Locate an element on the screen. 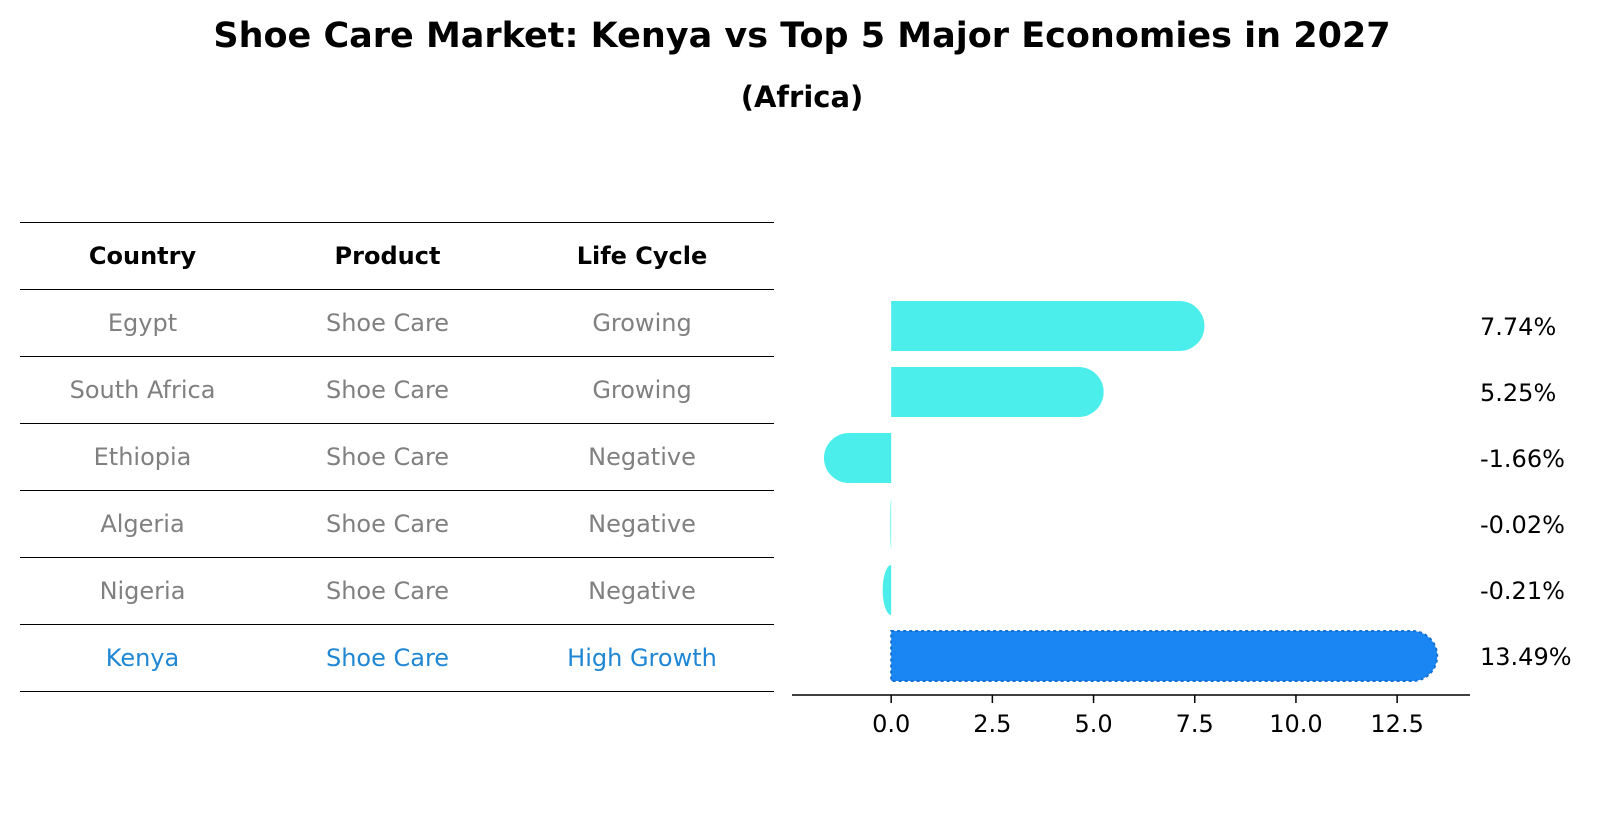 This screenshot has width=1604, height=823. table-header-row: Country Product Life Cycle is located at coordinates (397, 256).